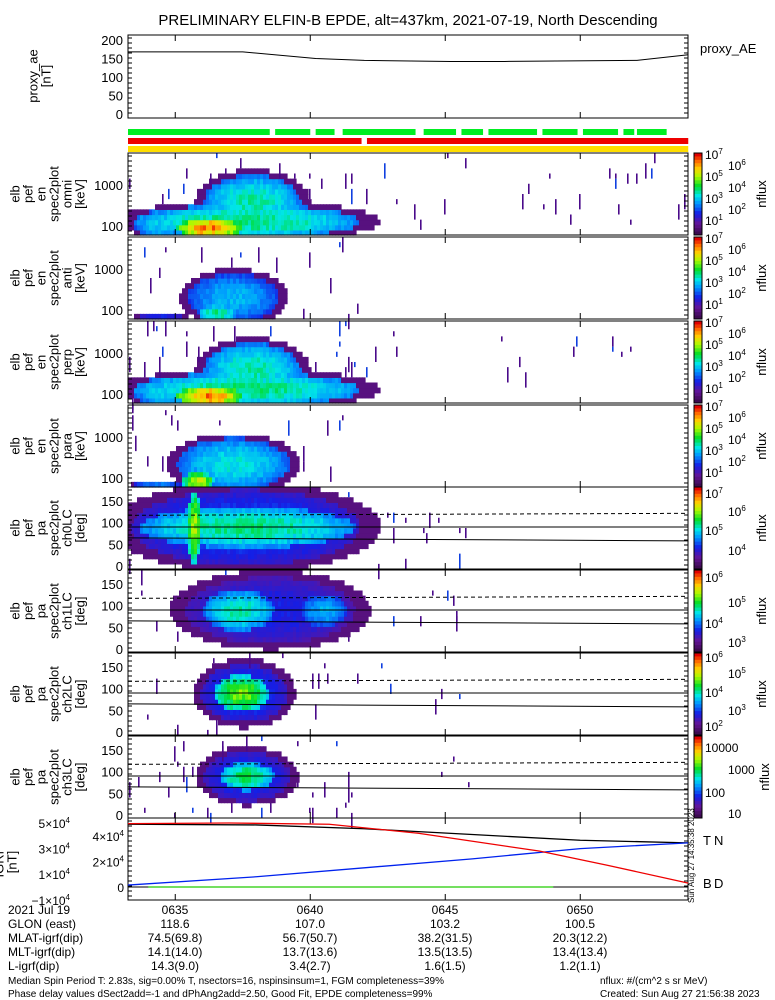  Describe the element at coordinates (714, 304) in the screenshot. I see `colorbar-tick-label: 101` at that location.